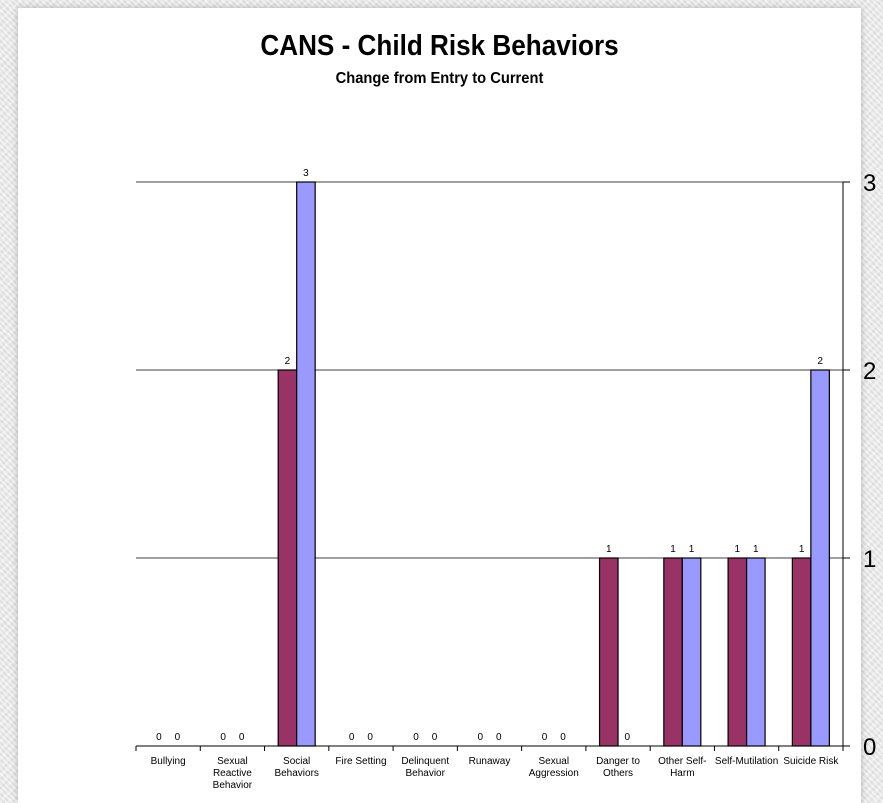 The image size is (883, 803). I want to click on x-tick-label: Fire Setting, so click(360, 761).